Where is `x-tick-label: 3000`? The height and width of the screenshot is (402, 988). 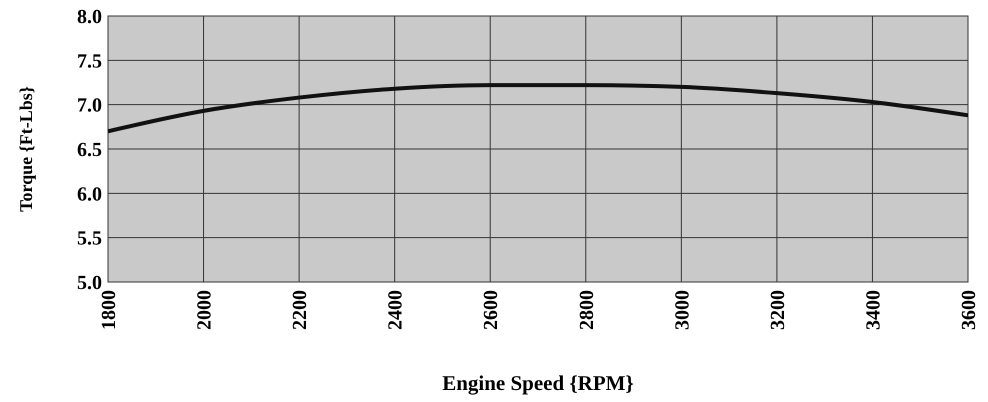 x-tick-label: 3000 is located at coordinates (682, 310).